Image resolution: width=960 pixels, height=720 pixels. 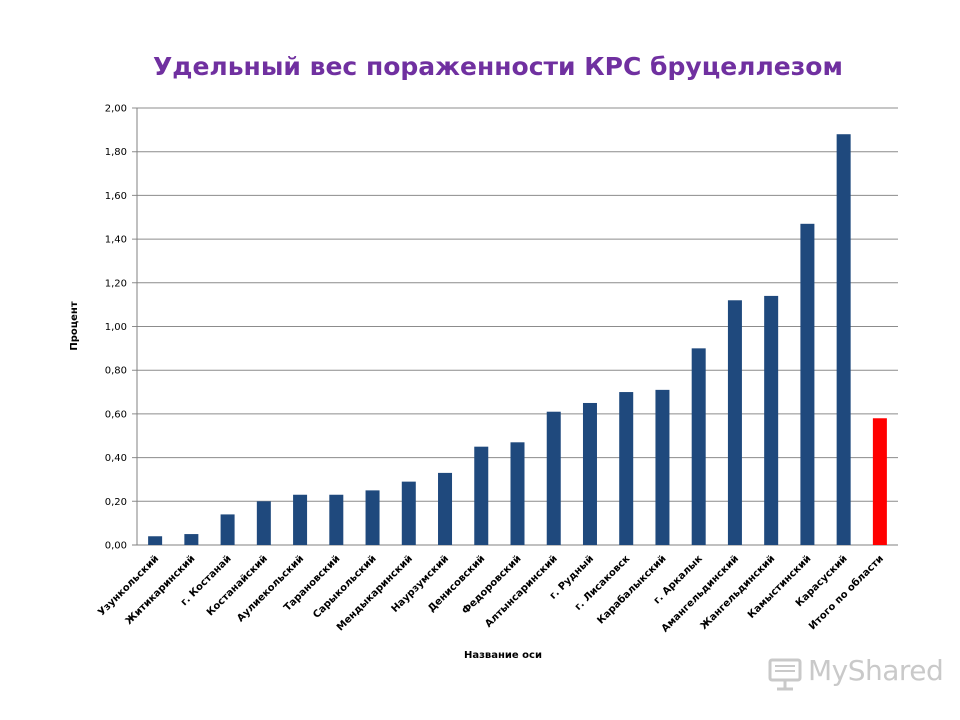 I want to click on category-label: Камыстинский, so click(x=780, y=587).